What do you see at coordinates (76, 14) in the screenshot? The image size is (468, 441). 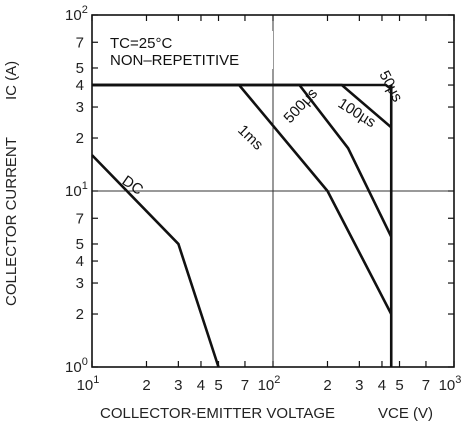 I see `y-tick-label: 10²` at bounding box center [76, 14].